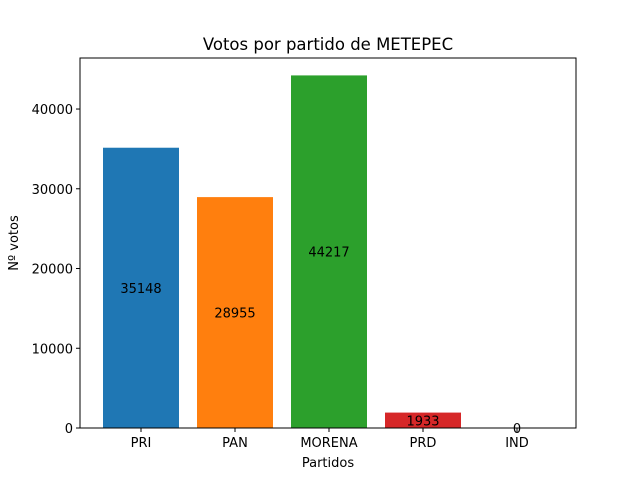  I want to click on x-tick-label-ind: IND, so click(517, 443).